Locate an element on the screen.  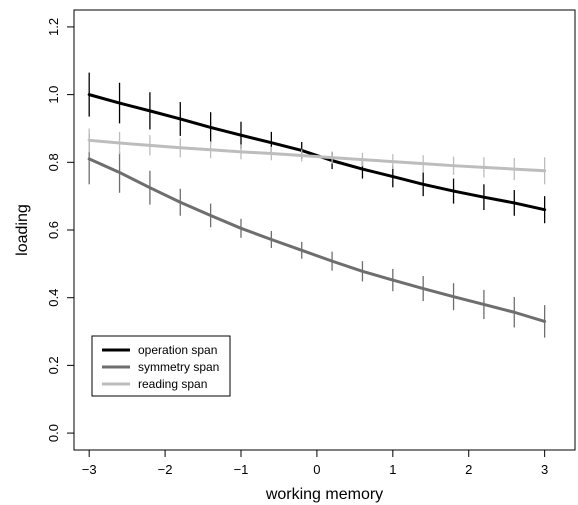
y-tick-label: 1.2 is located at coordinates (53, 27).